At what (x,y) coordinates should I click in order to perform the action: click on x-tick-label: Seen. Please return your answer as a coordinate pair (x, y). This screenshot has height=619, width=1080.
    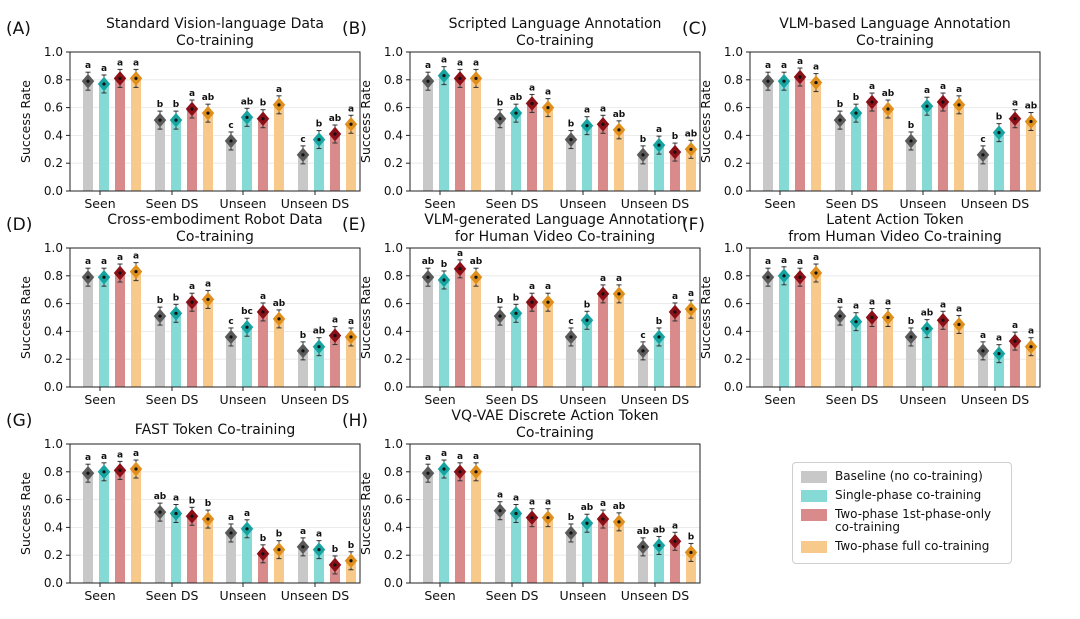
    Looking at the image, I should click on (779, 203).